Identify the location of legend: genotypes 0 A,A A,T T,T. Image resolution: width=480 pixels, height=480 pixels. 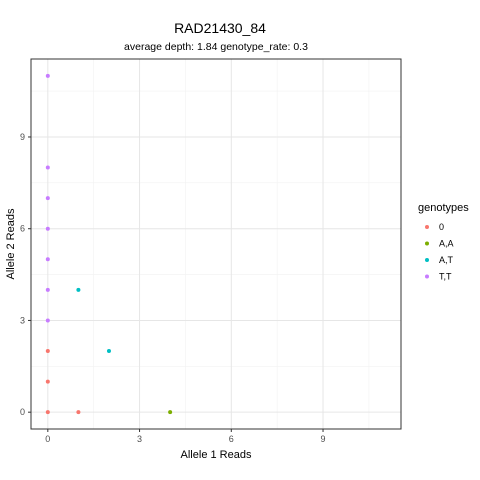
(443, 242).